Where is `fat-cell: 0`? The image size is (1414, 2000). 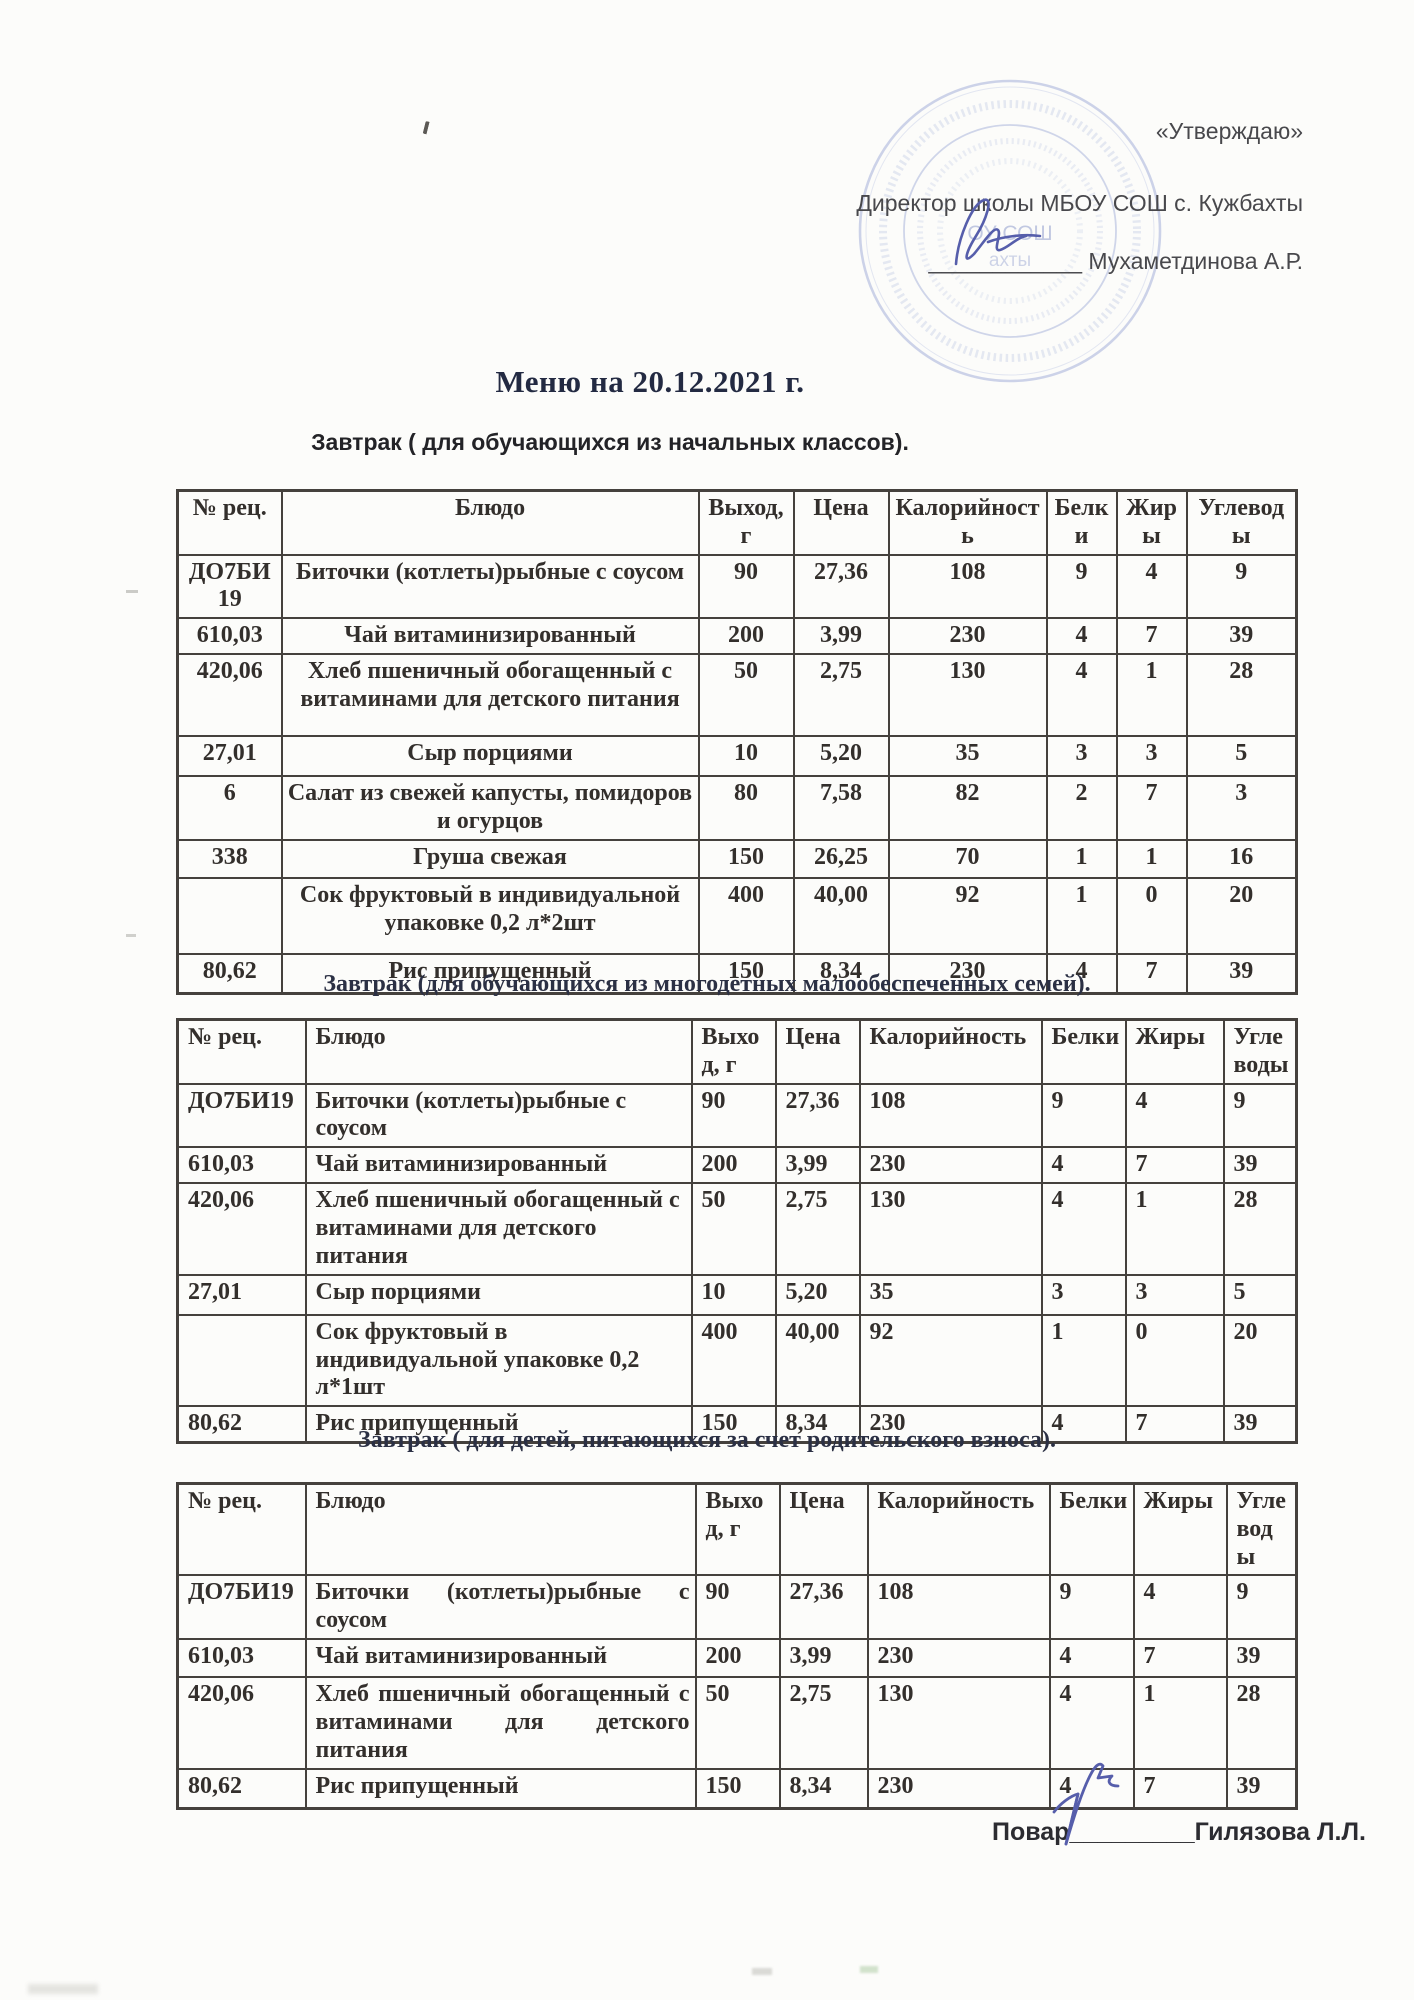
fat-cell: 0 is located at coordinates (1151, 915).